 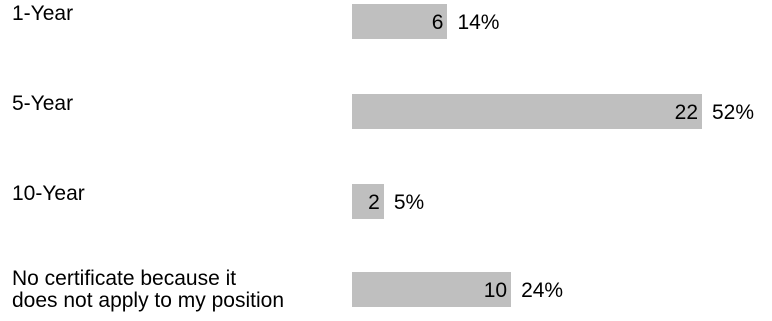 What do you see at coordinates (48, 193) in the screenshot?
I see `category-label: 10-Year` at bounding box center [48, 193].